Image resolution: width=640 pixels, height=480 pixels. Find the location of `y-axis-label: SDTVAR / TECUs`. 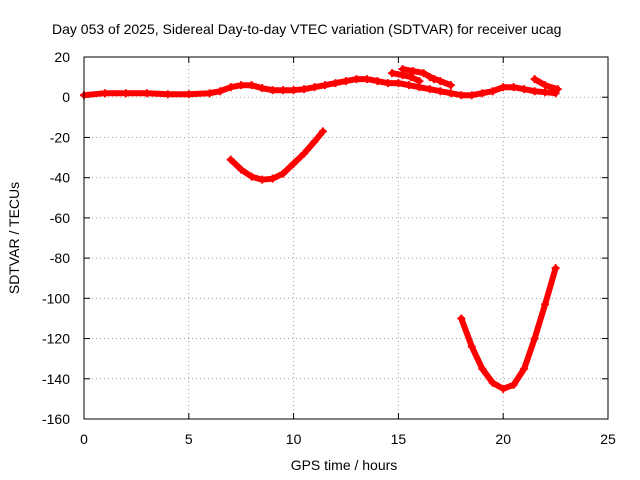

y-axis-label: SDTVAR / TECUs is located at coordinates (14, 238).